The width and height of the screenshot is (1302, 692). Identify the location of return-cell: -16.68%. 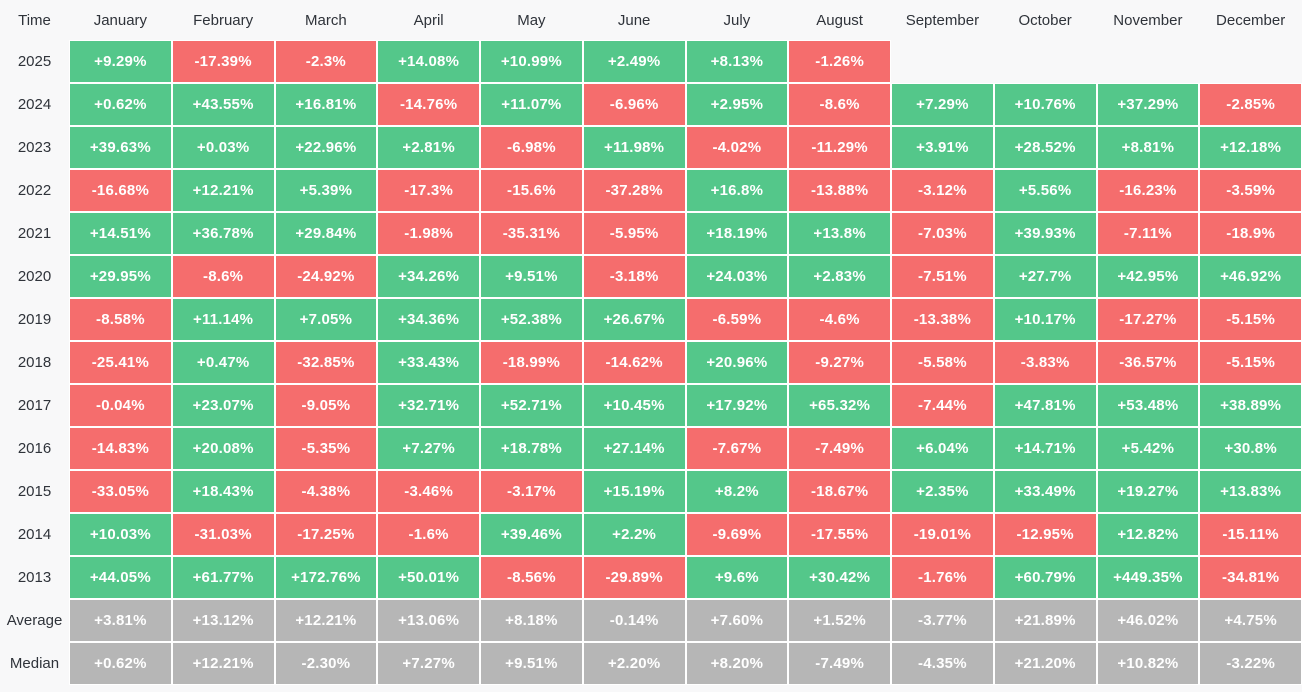
(120, 190).